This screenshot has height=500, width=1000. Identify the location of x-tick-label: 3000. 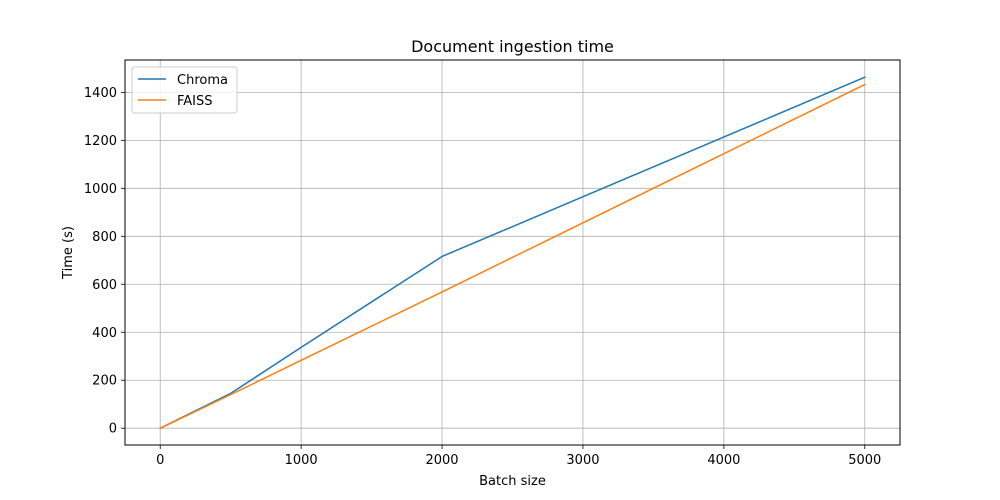
(582, 460).